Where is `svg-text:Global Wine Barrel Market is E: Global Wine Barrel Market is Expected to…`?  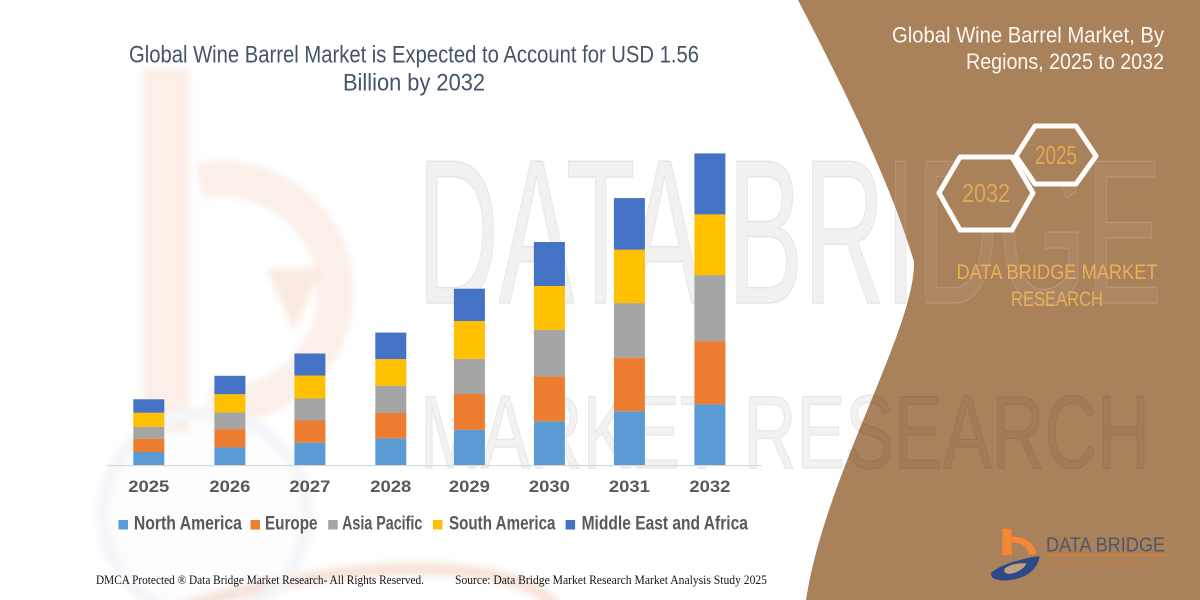 svg-text:Global Wine Barrel Market is E: Global Wine Barrel Market is Expected to… is located at coordinates (414, 55).